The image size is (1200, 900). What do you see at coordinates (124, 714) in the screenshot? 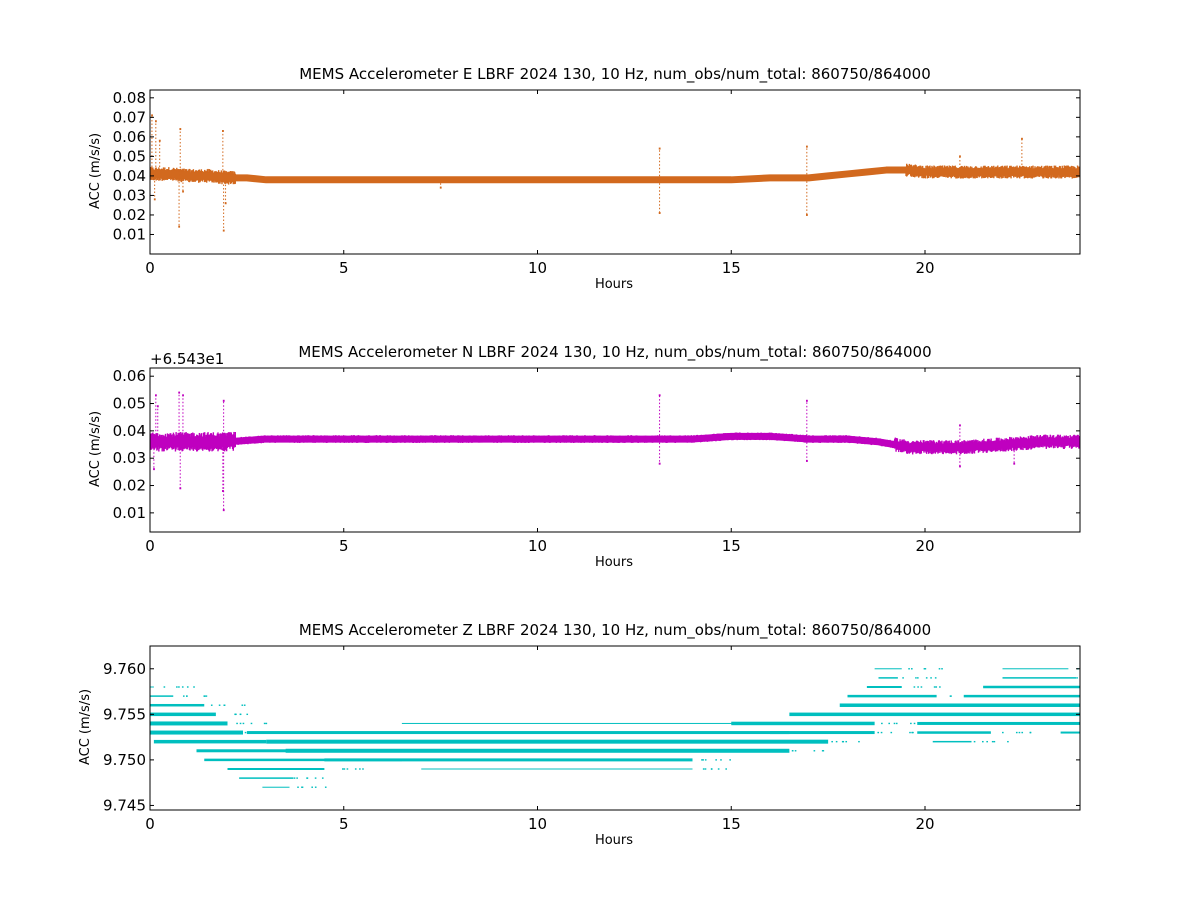
I see `y-tick-label: 9.755` at bounding box center [124, 714].